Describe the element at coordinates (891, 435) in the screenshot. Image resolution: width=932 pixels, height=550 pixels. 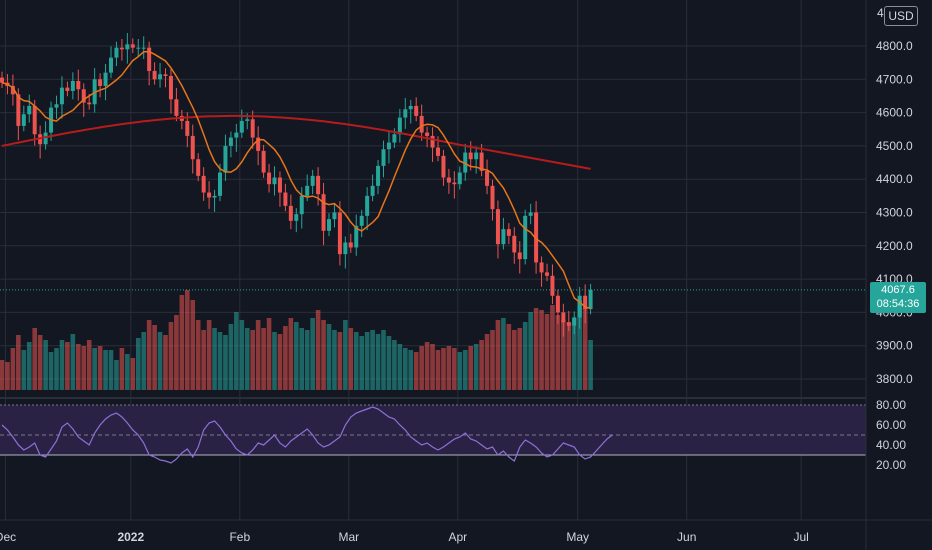
I see `rsi-axis: 20.00 40.00 60.00 80.00` at that location.